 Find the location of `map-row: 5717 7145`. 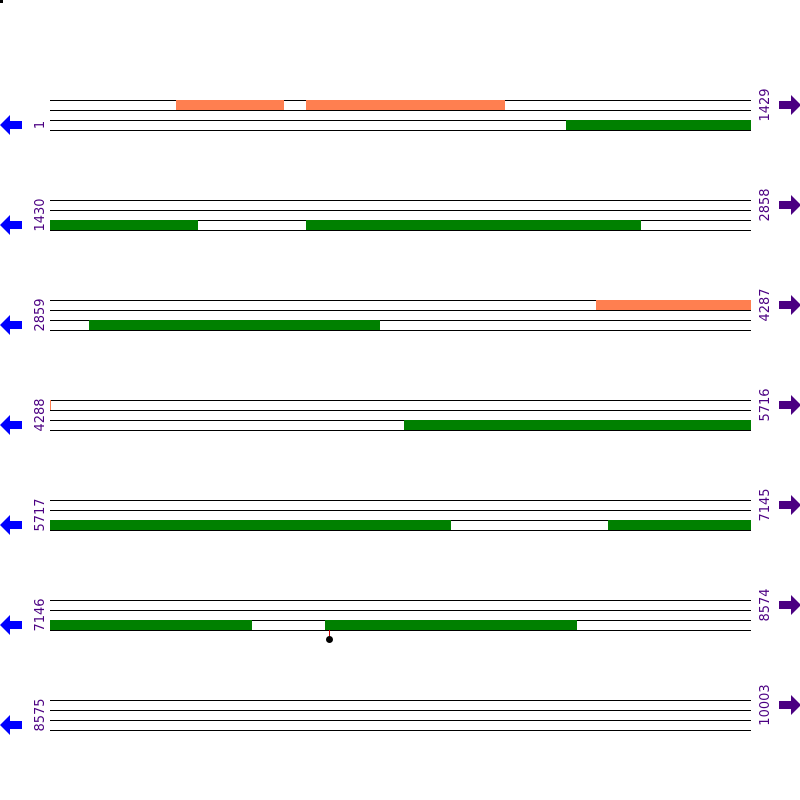

map-row: 5717 7145 is located at coordinates (400, 514).